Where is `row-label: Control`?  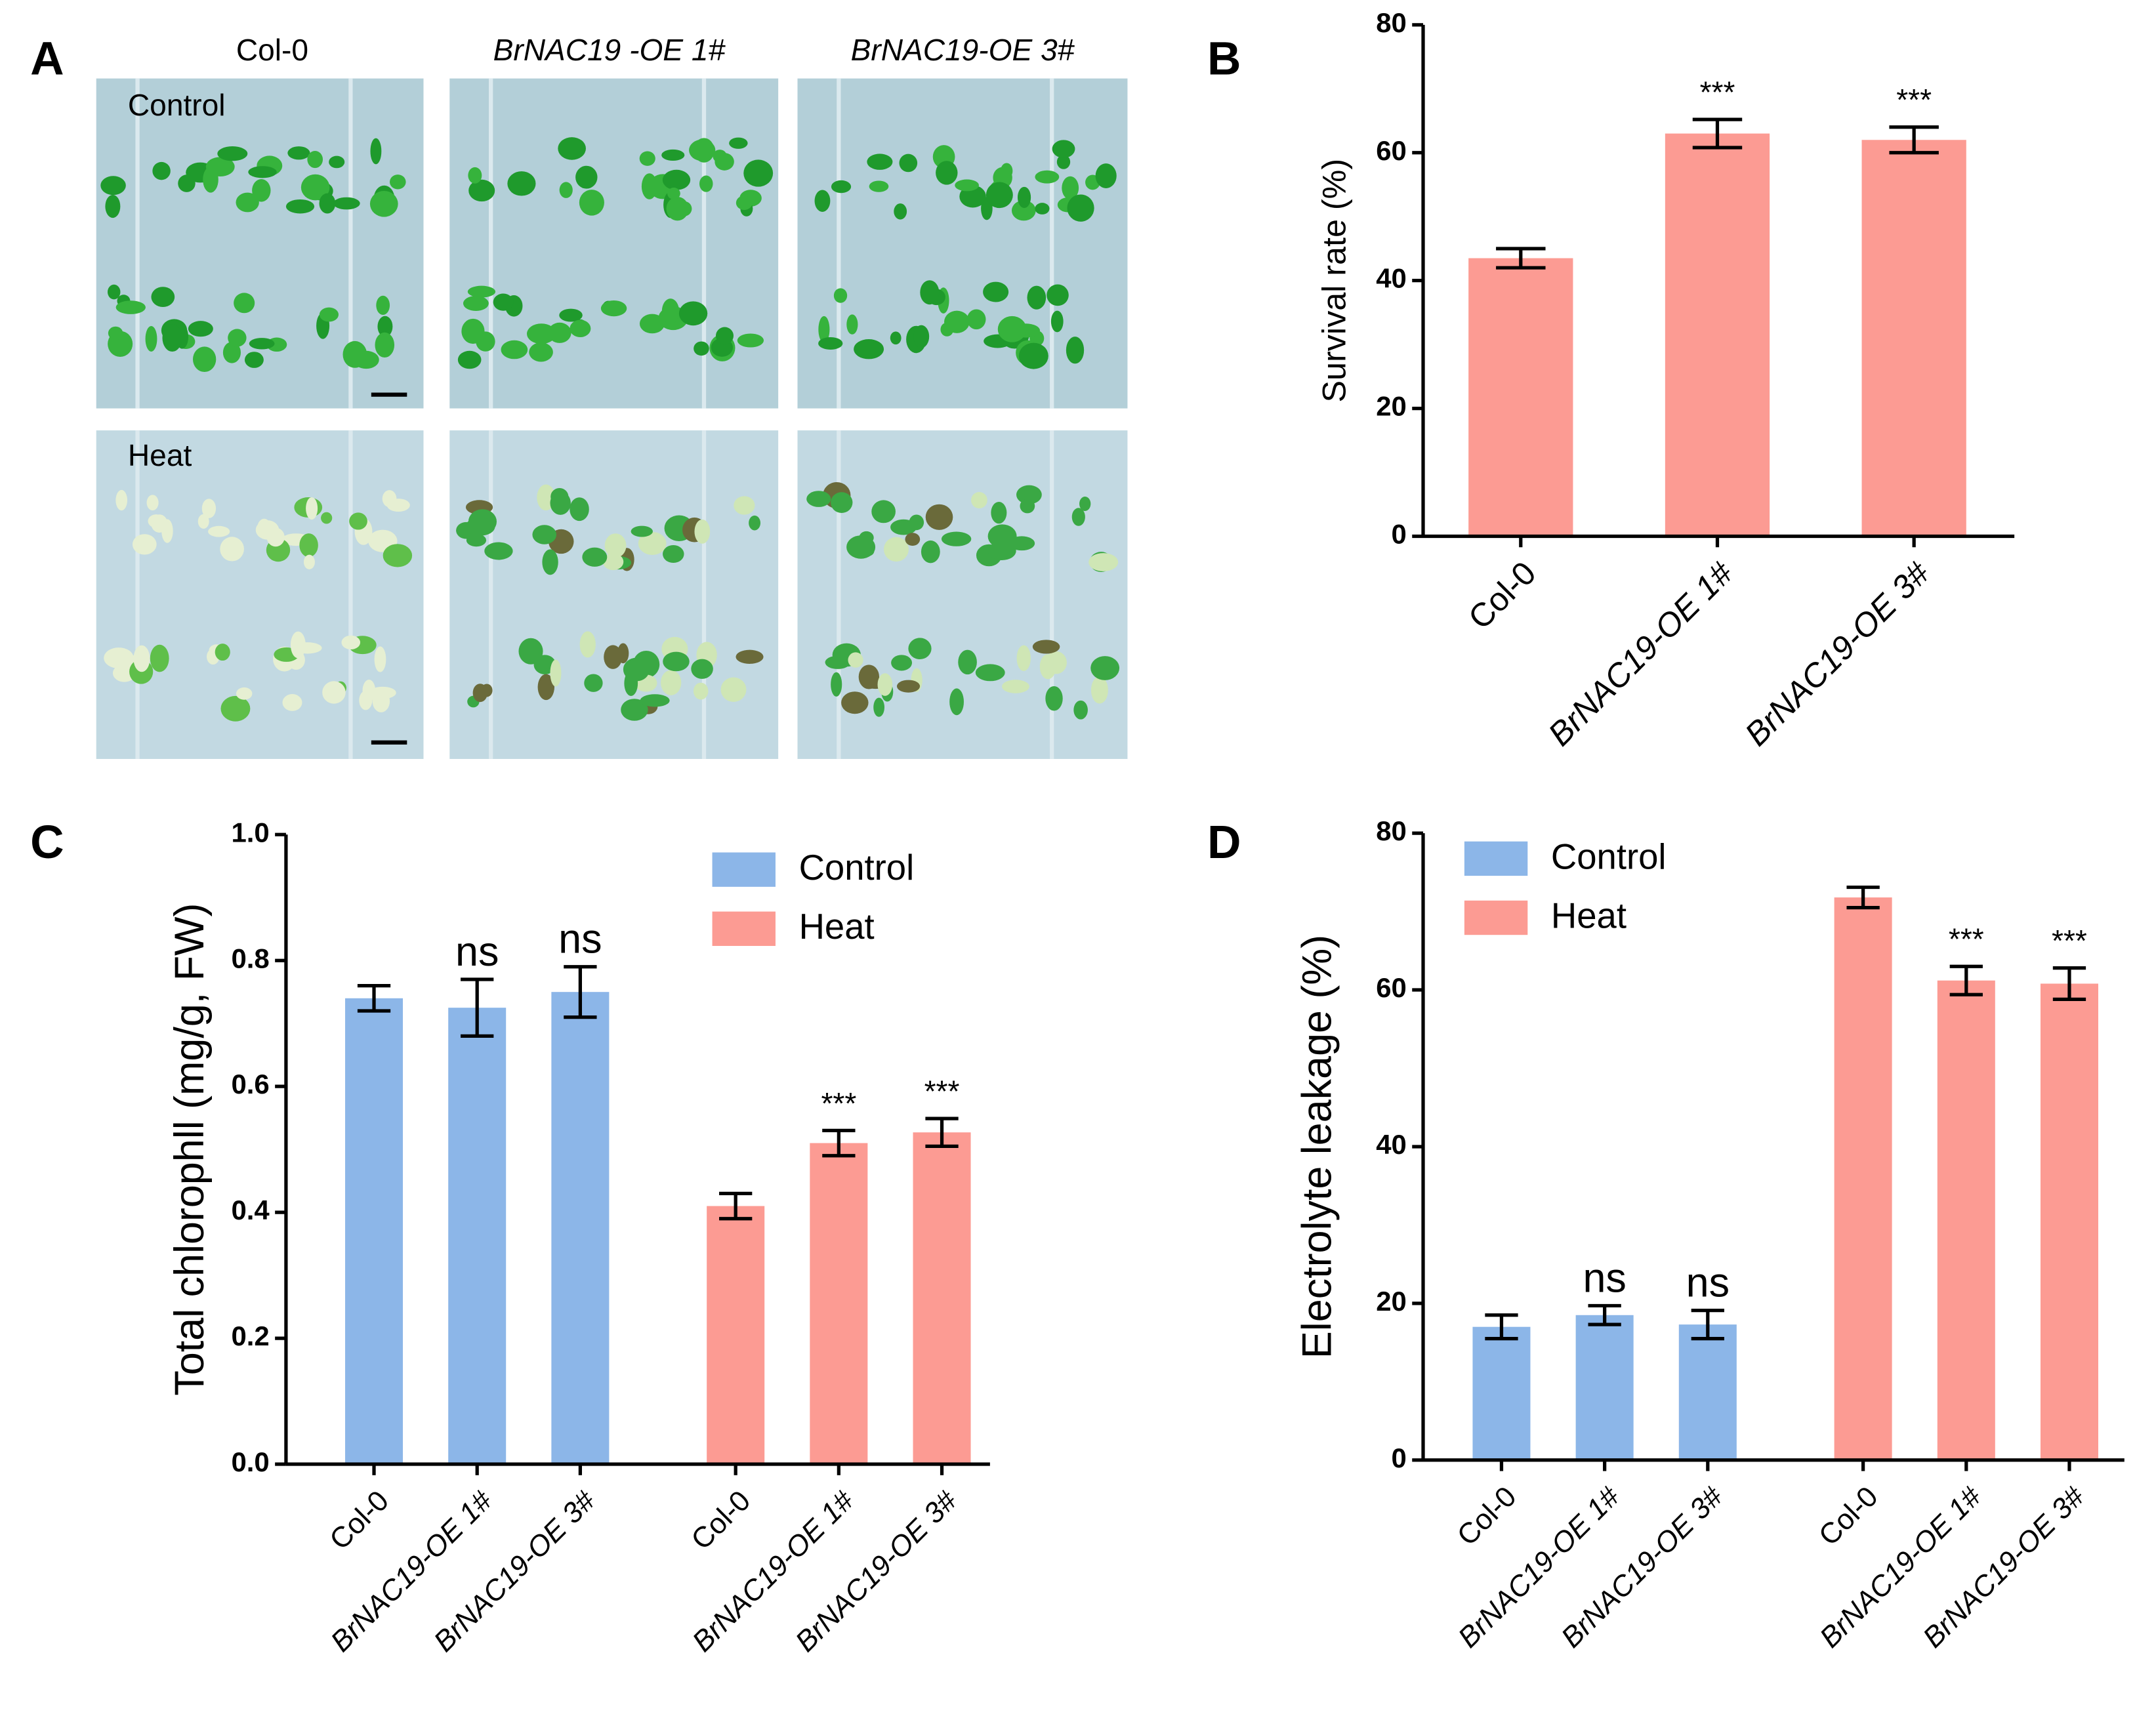
row-label: Control is located at coordinates (177, 105).